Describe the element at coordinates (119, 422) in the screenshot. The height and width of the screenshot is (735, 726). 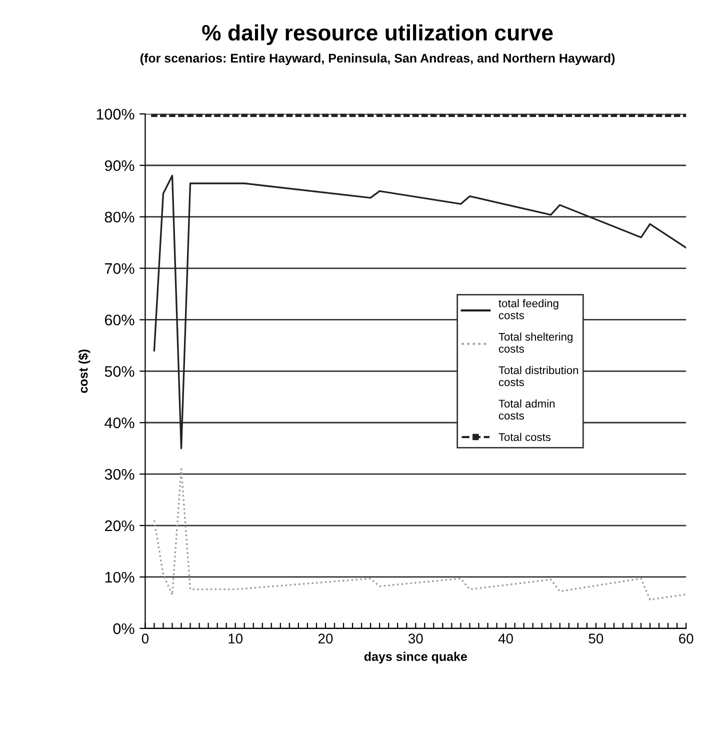
I see `y-tick-label: 40%` at that location.